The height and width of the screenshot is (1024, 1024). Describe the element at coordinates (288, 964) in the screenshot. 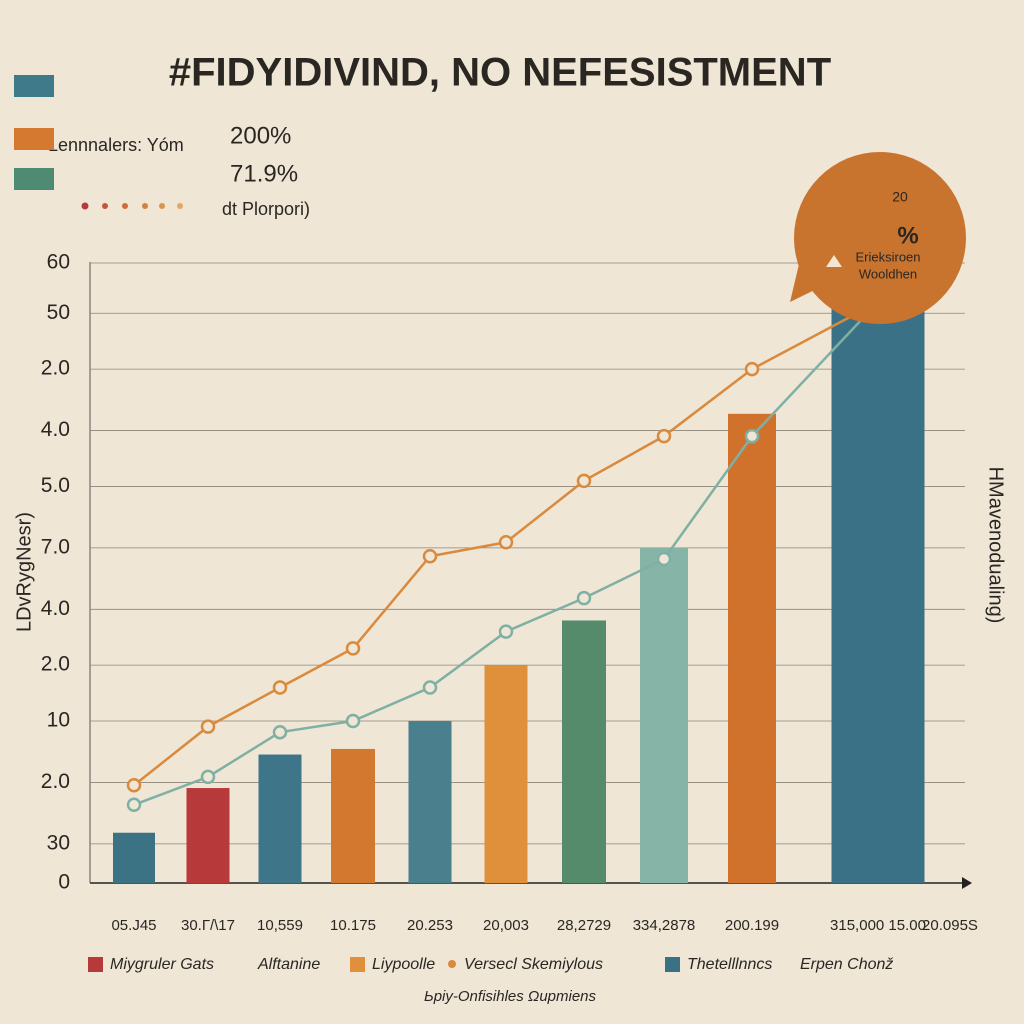

I see `legend-label: Alftanine` at that location.